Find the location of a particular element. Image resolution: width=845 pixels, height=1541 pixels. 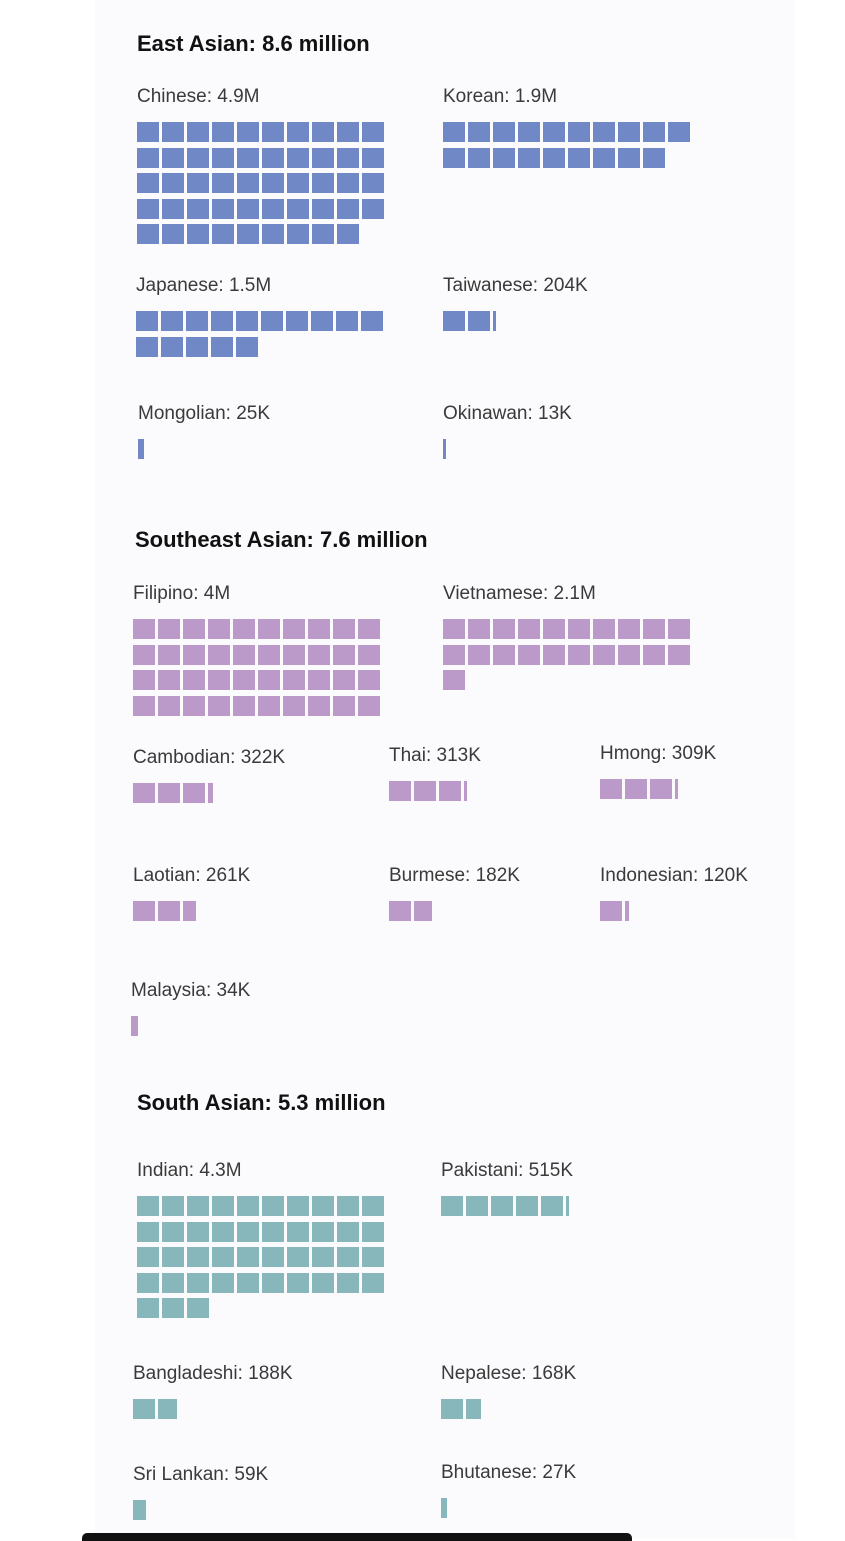

waffle-group-east-3: Taiwanese: 204K is located at coordinates (568, 306).